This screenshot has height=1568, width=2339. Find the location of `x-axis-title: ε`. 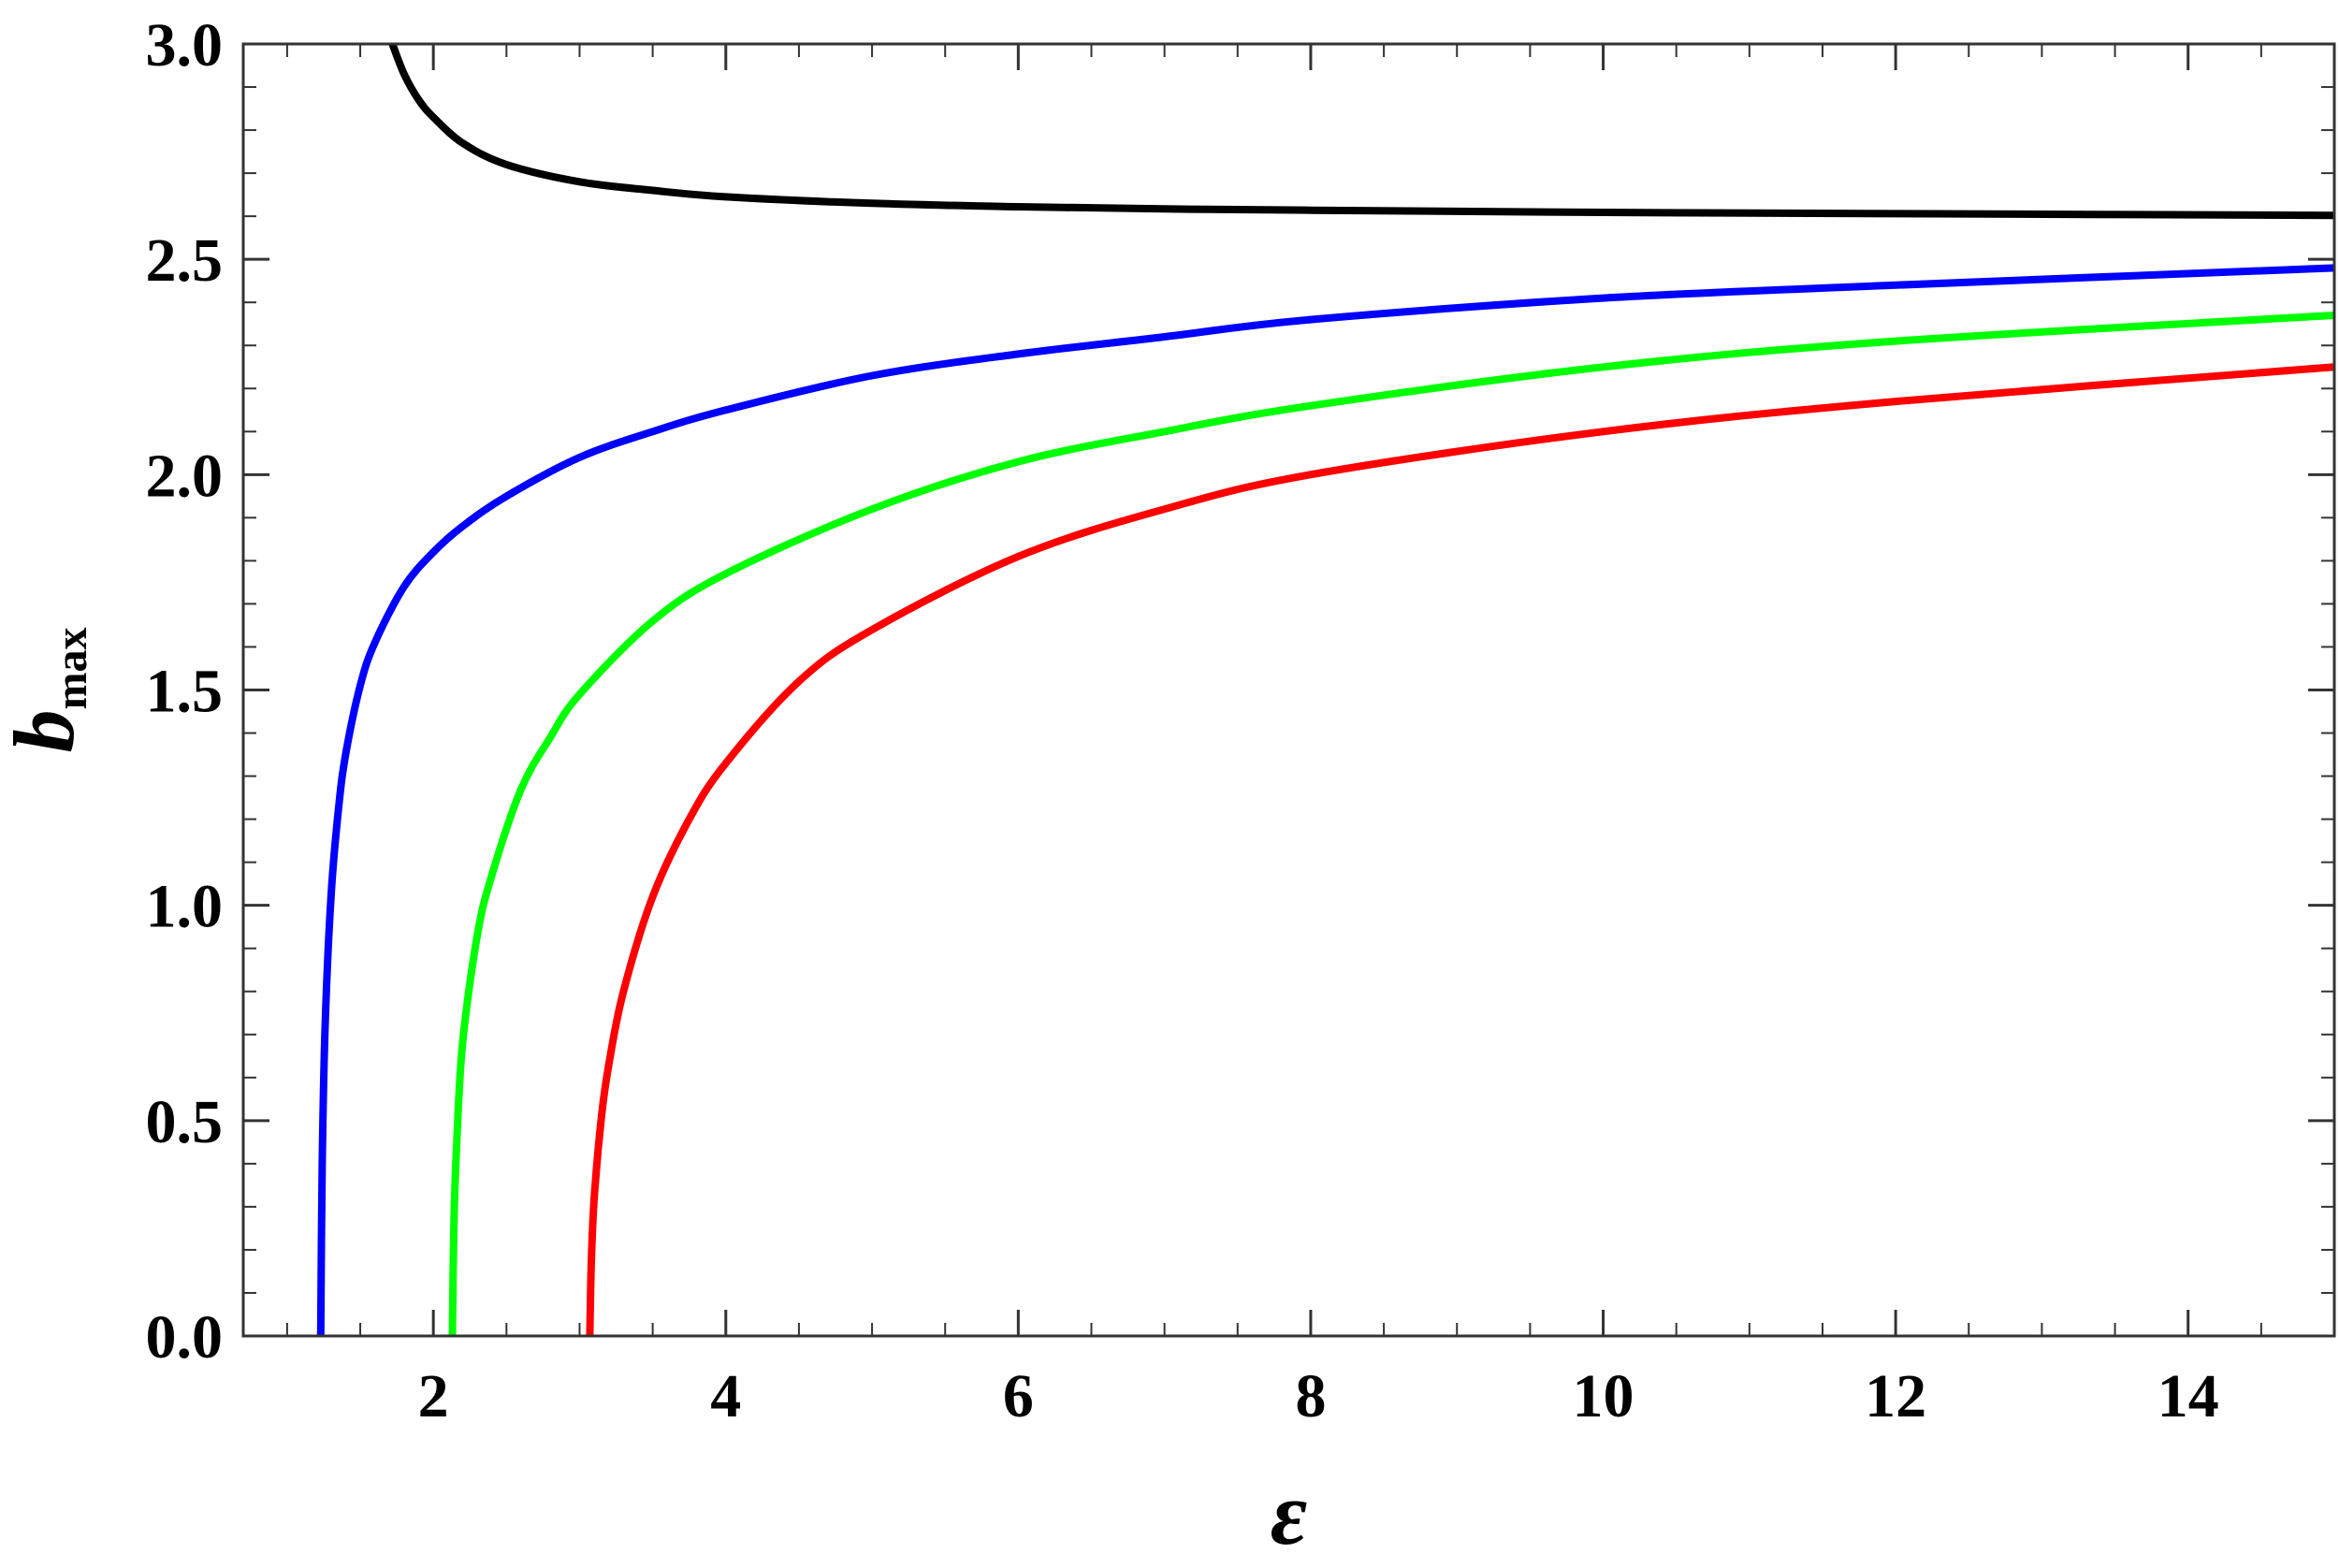

x-axis-title: ε is located at coordinates (1289, 1513).